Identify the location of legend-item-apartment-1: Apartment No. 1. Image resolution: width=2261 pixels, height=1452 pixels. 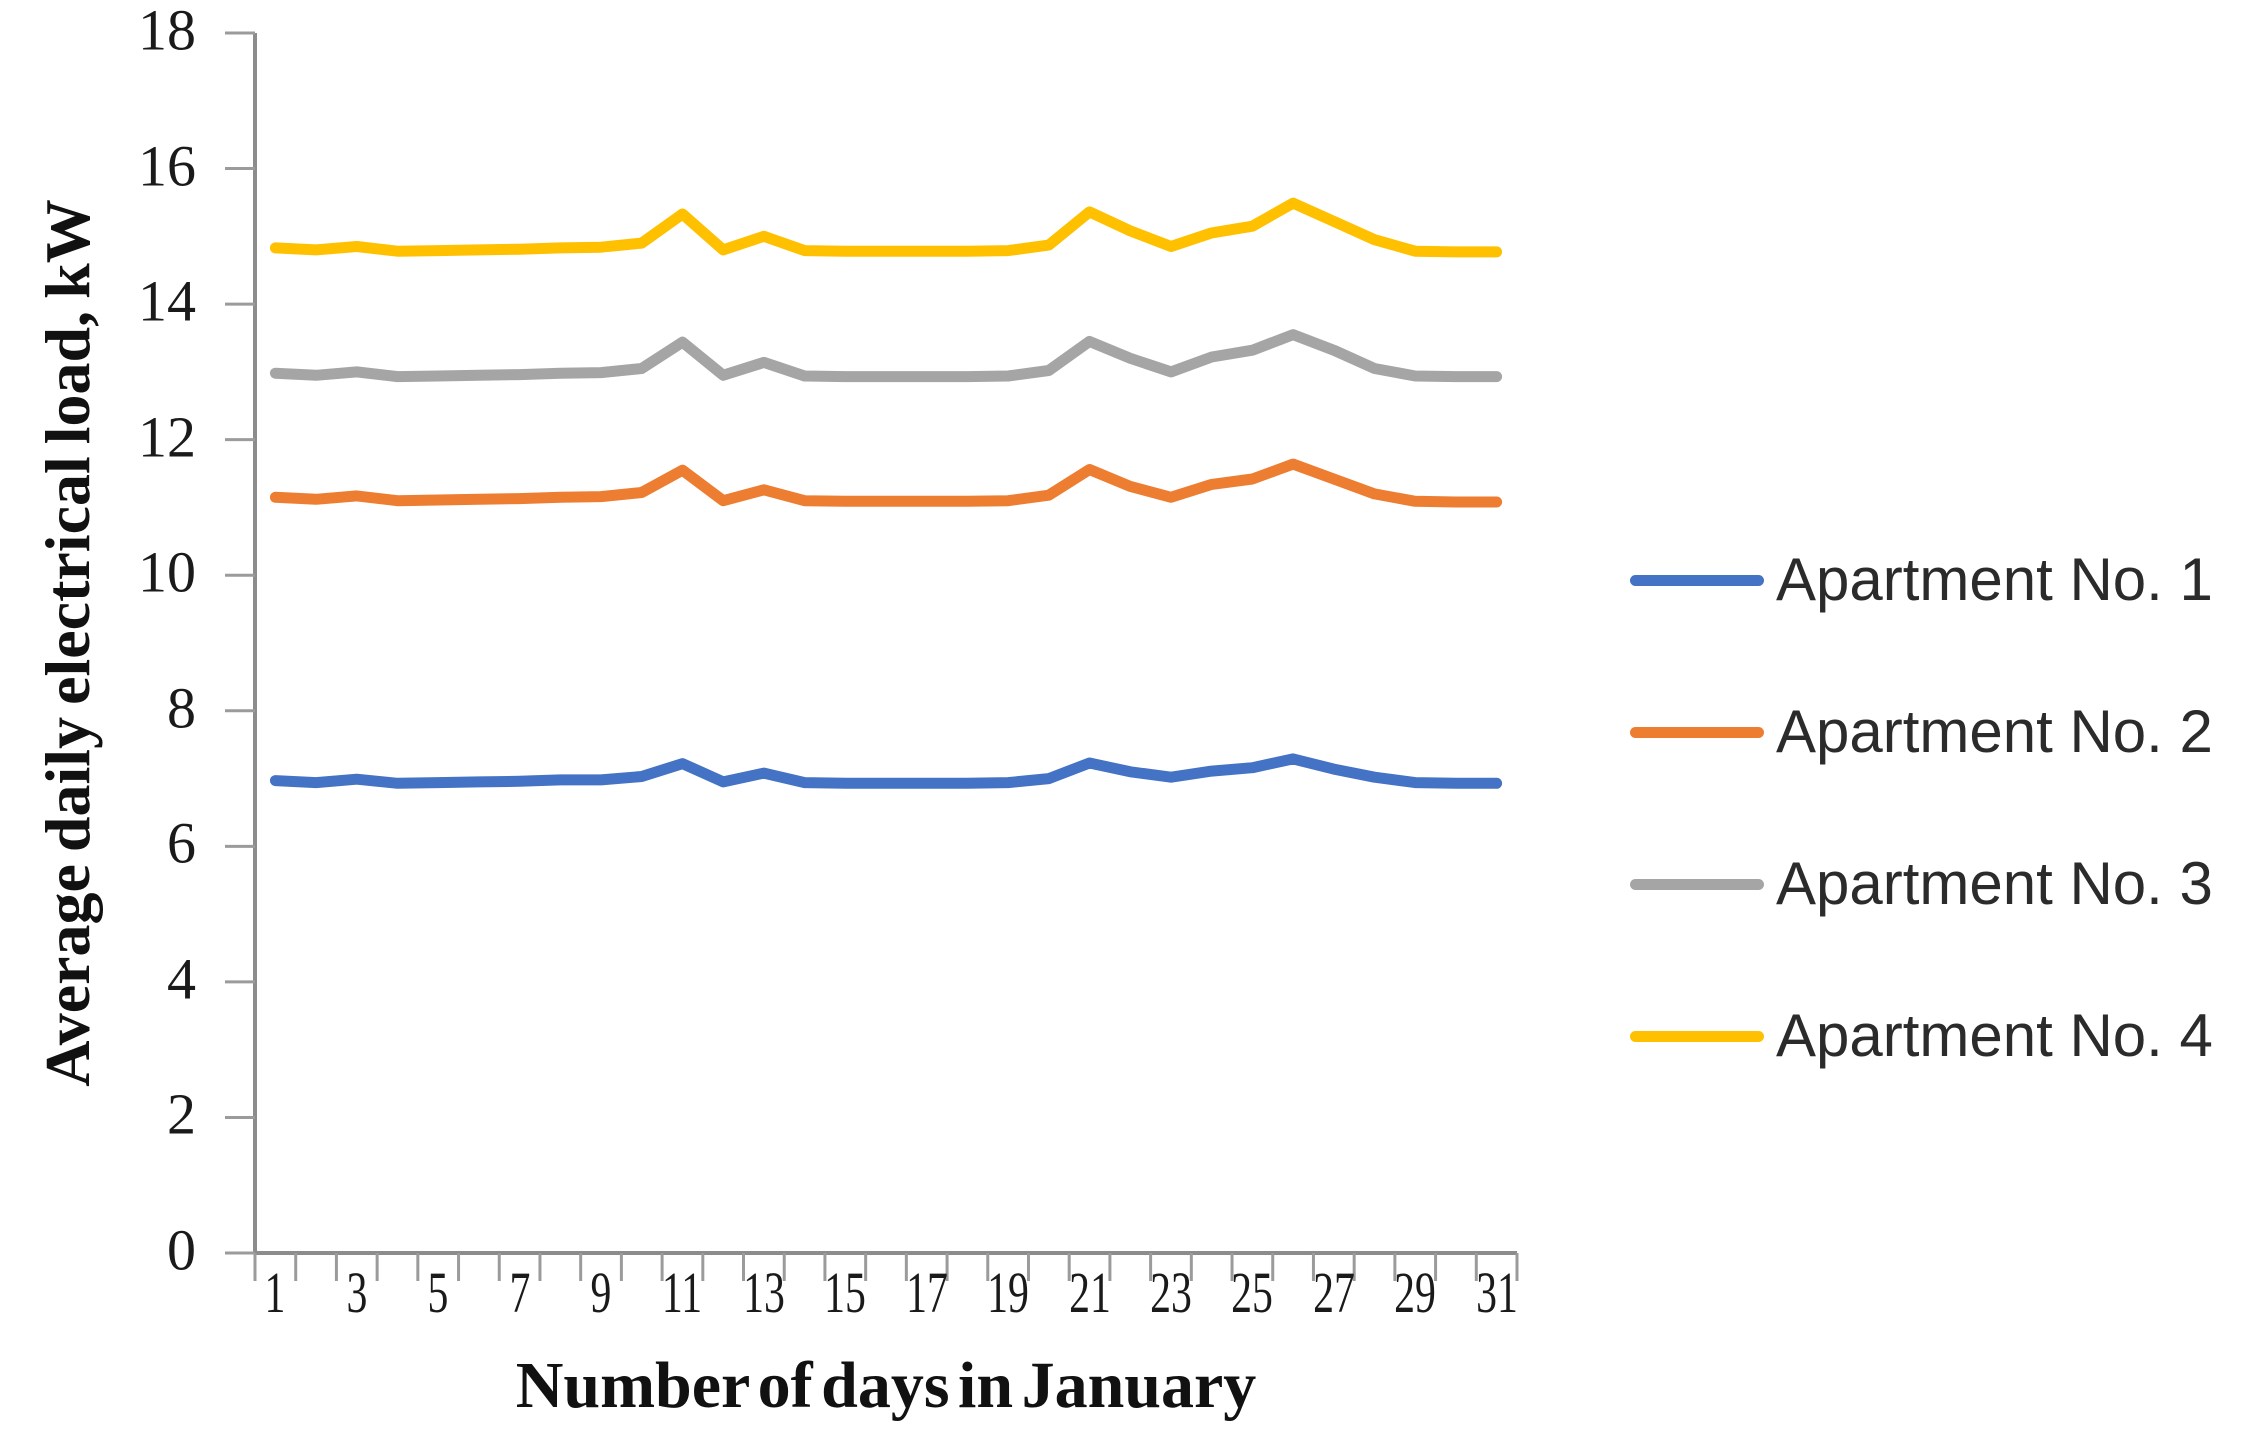
(1921, 580).